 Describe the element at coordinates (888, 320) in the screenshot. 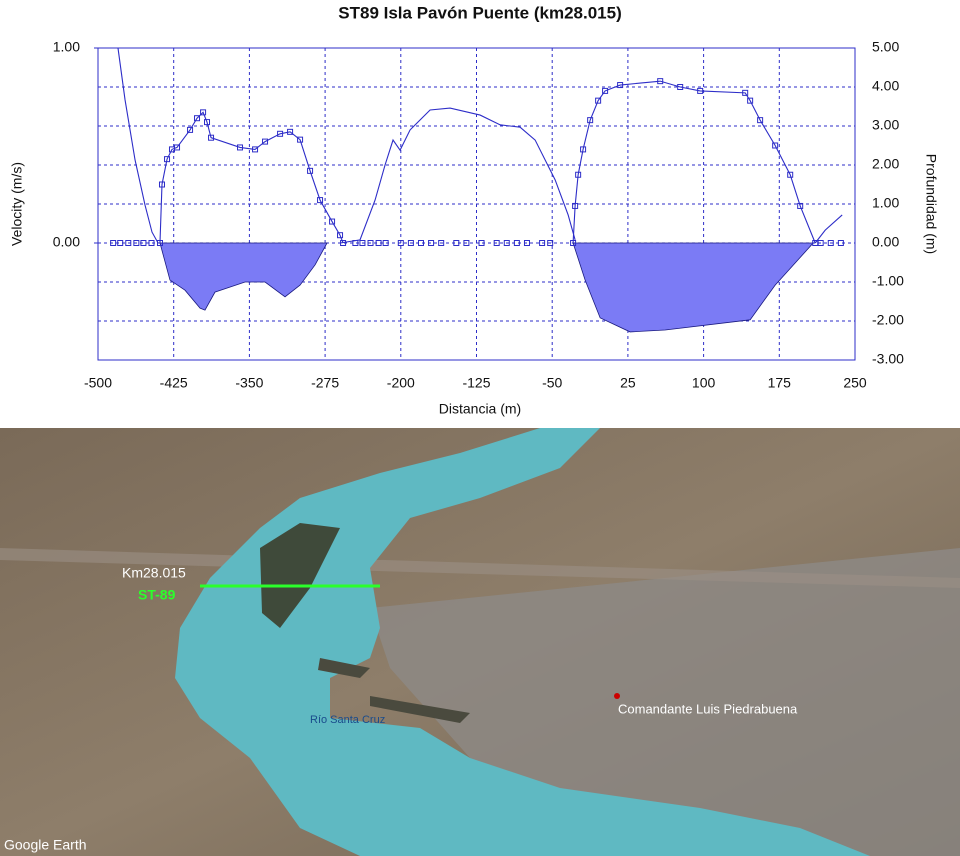

I see `y2-tick-label: -2.00` at that location.